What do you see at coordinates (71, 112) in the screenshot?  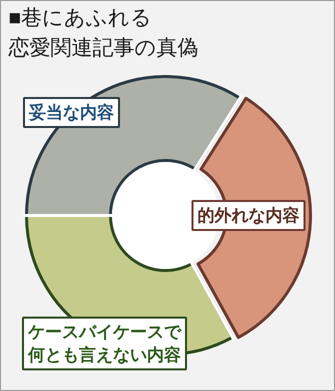 I see `slice-label: 妥当な内容` at bounding box center [71, 112].